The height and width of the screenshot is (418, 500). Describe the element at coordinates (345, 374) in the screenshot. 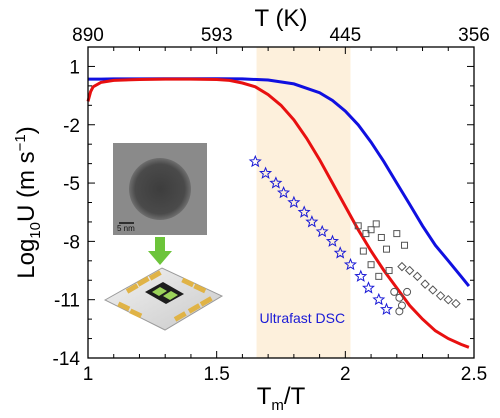

I see `x-tick-label: 2` at that location.